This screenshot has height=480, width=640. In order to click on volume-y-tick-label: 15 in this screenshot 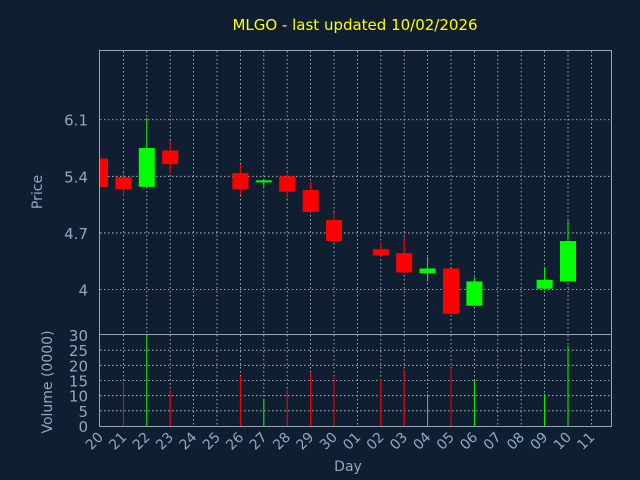, I will do `click(78, 382)`.